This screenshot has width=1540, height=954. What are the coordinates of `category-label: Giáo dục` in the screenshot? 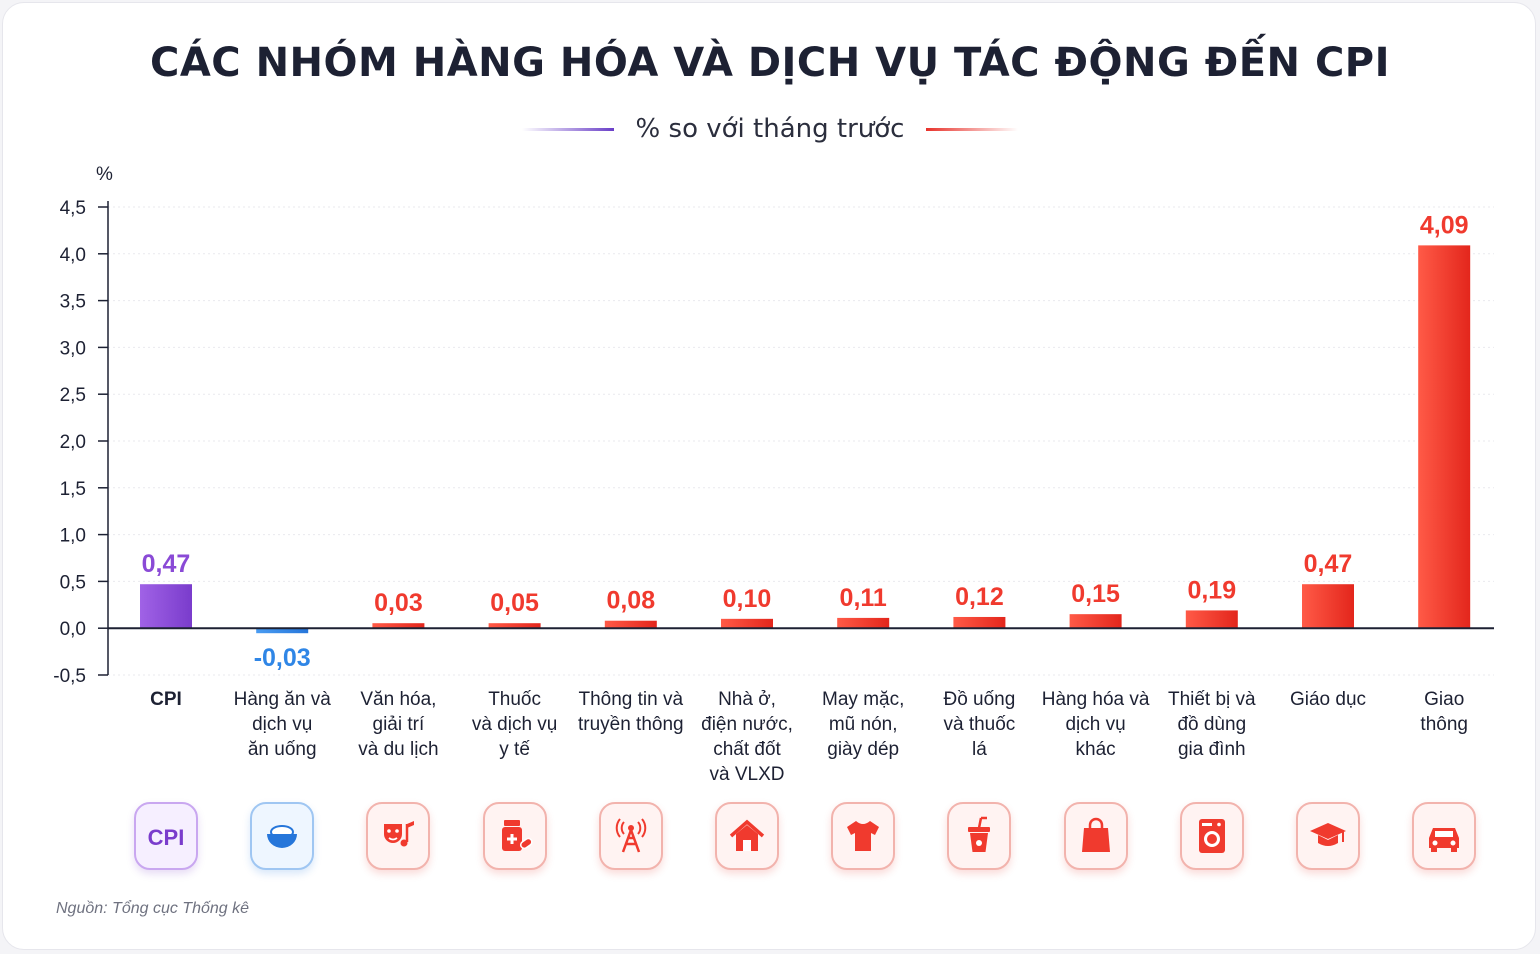 It's located at (1328, 699).